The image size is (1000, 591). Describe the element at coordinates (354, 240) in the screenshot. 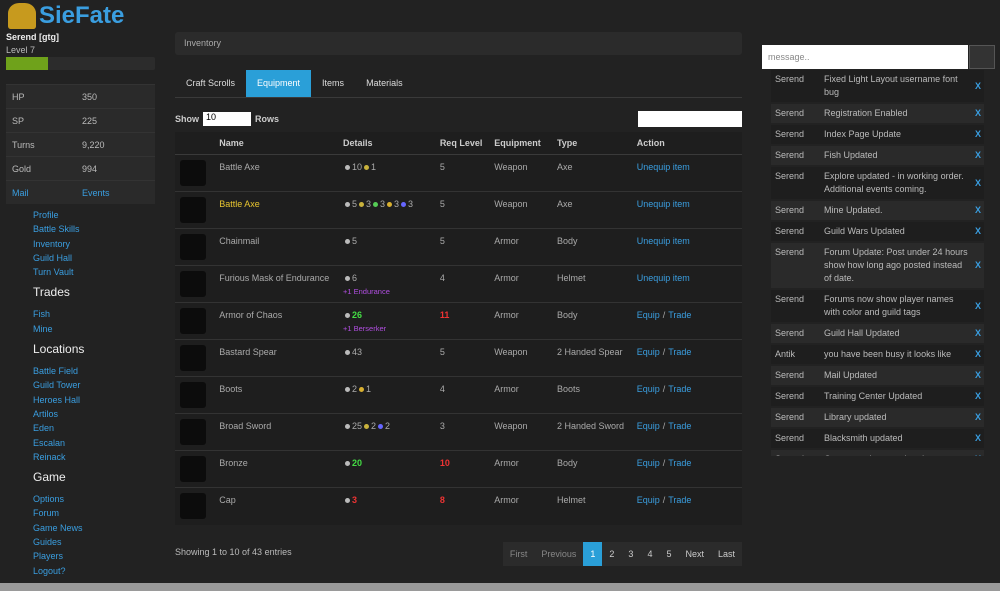

I see `stat-value: 5` at that location.